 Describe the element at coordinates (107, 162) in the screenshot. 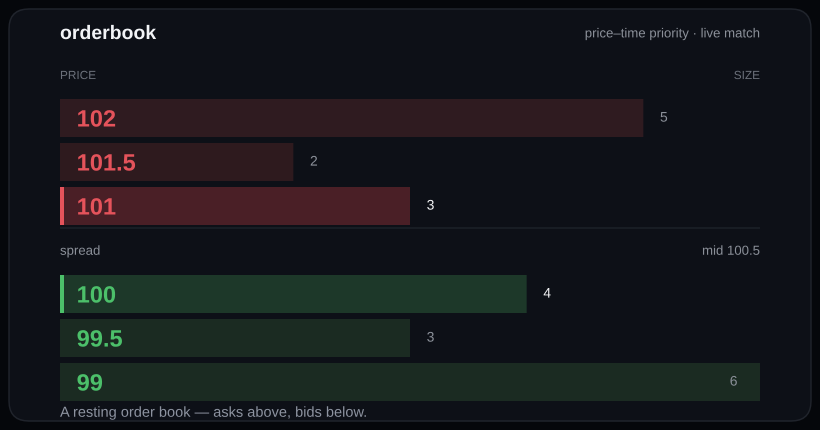

I see `y-tick-label: 101.5` at that location.